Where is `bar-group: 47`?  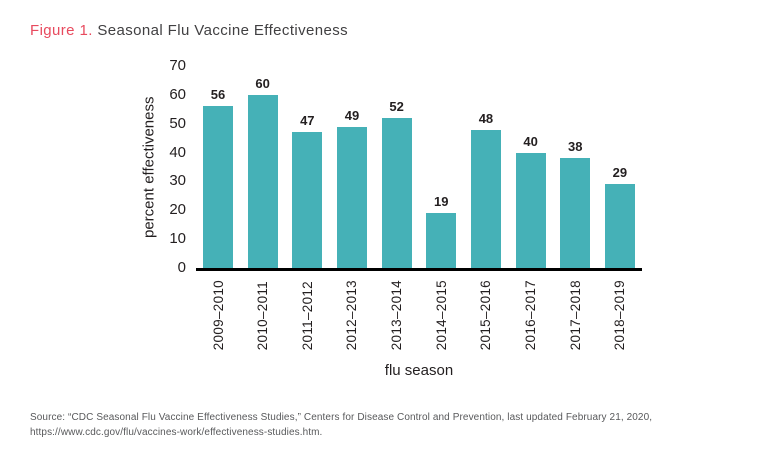
bar-group: 47 is located at coordinates (307, 190).